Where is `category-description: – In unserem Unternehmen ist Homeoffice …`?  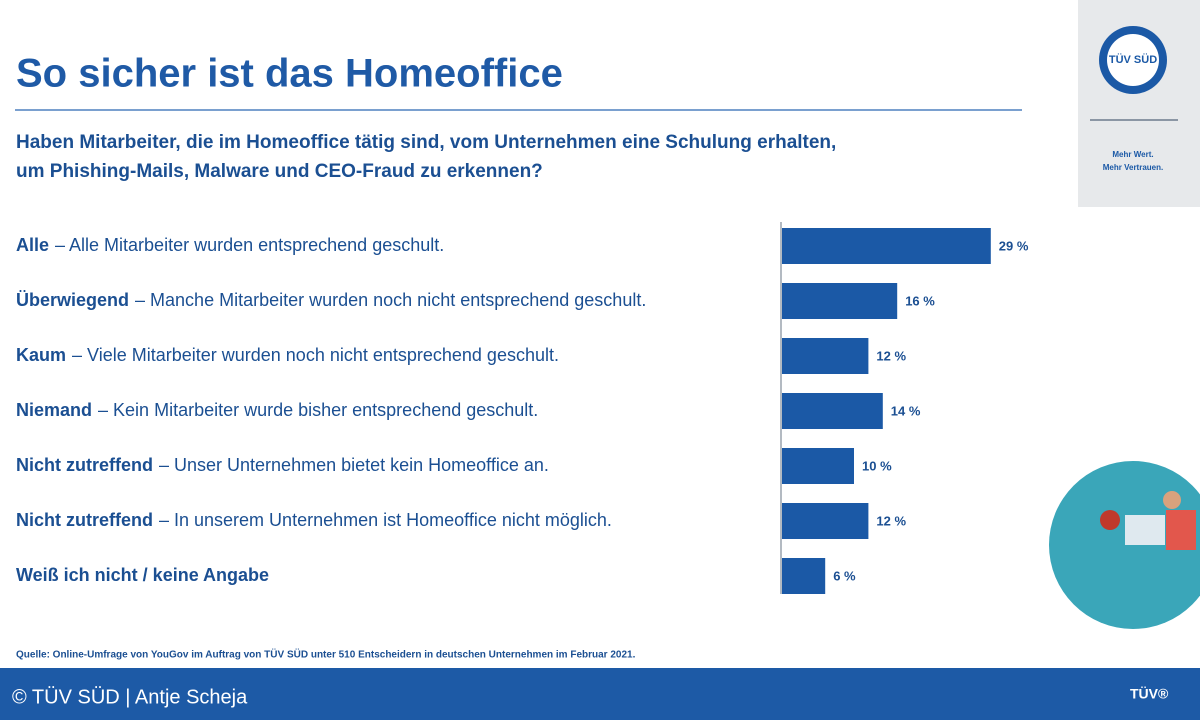 category-description: – In unserem Unternehmen ist Homeoffice … is located at coordinates (385, 520).